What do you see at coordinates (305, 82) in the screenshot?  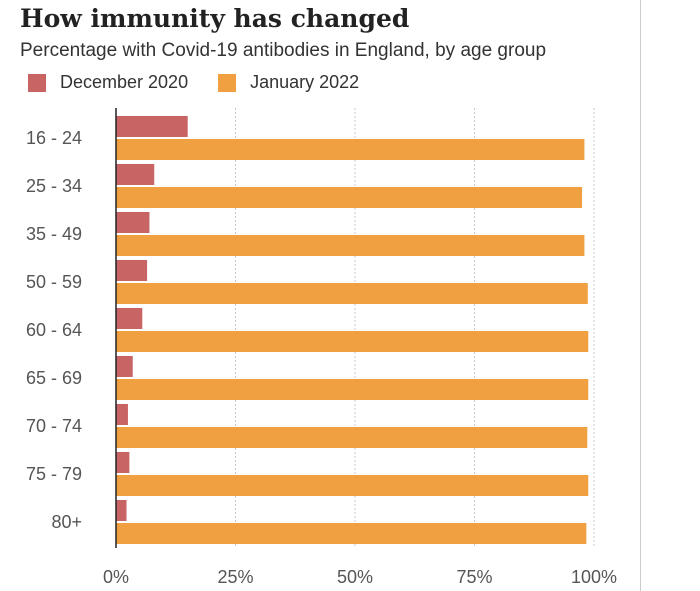 I see `legend-label-january-2022: January 2022` at bounding box center [305, 82].